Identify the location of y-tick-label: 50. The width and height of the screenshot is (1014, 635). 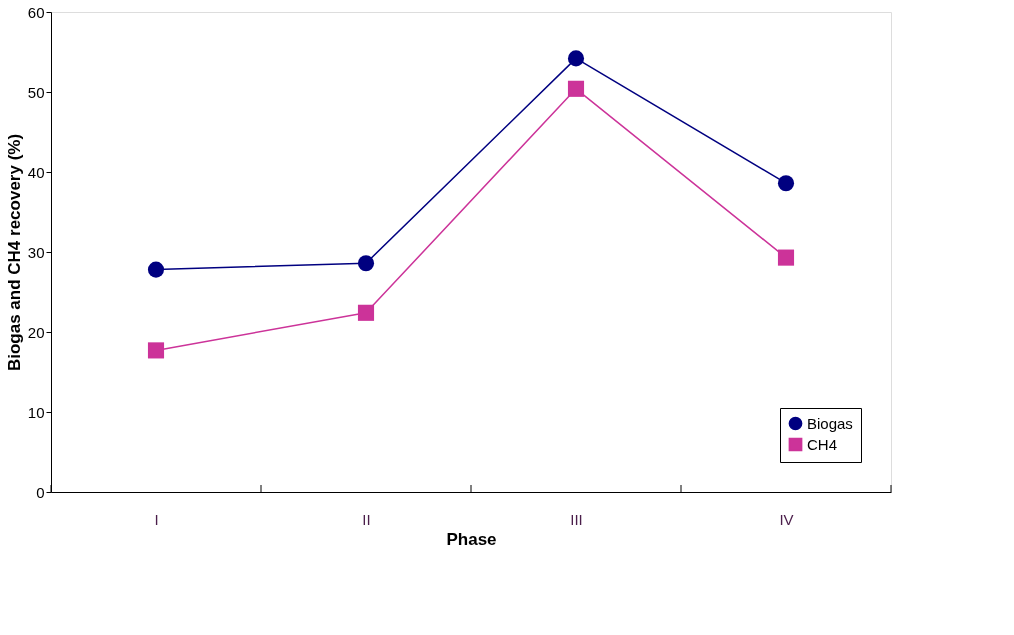
(36, 92).